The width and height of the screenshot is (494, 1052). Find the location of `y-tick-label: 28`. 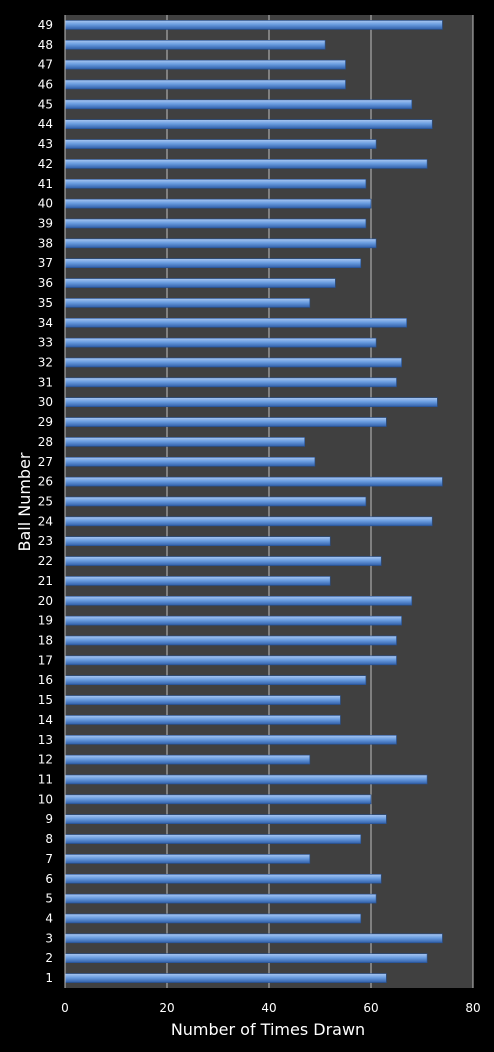

y-tick-label: 28 is located at coordinates (45, 442).